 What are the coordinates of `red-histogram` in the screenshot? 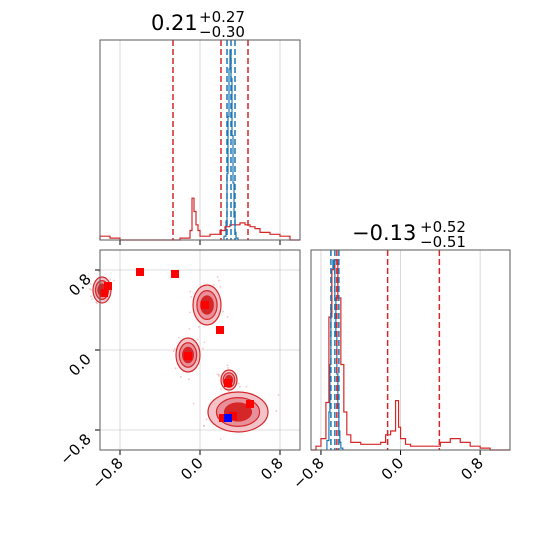 It's located at (410, 355).